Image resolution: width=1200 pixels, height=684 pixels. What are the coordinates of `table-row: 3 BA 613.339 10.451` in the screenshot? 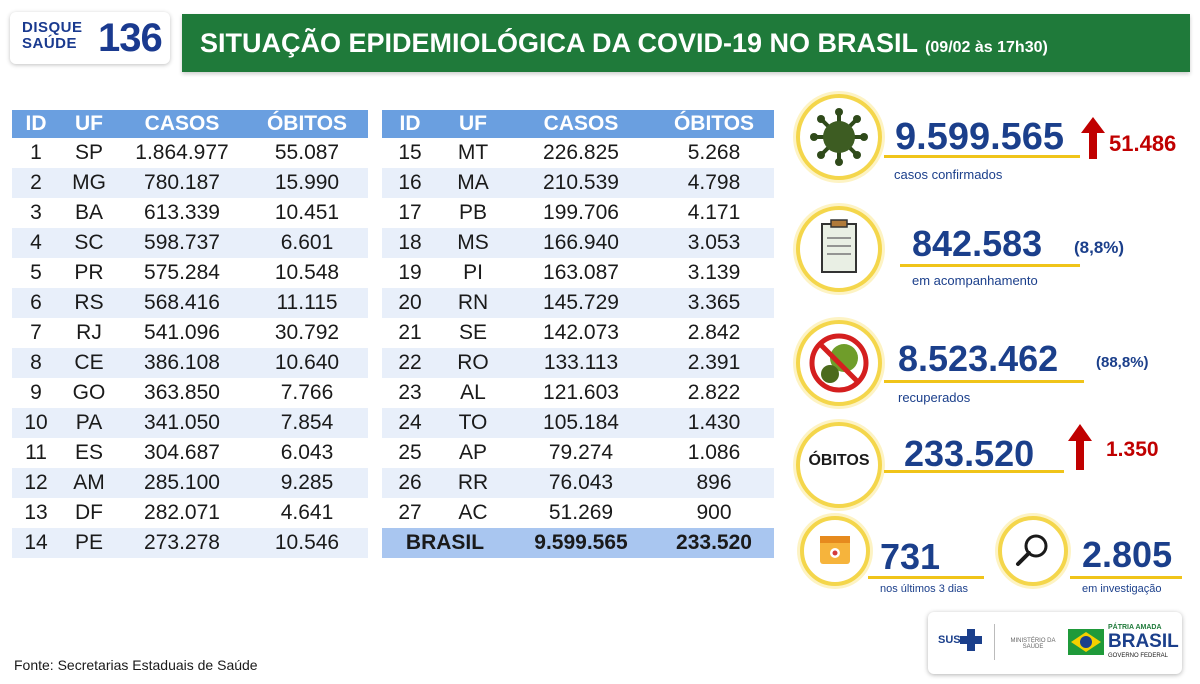 It's located at (190, 213).